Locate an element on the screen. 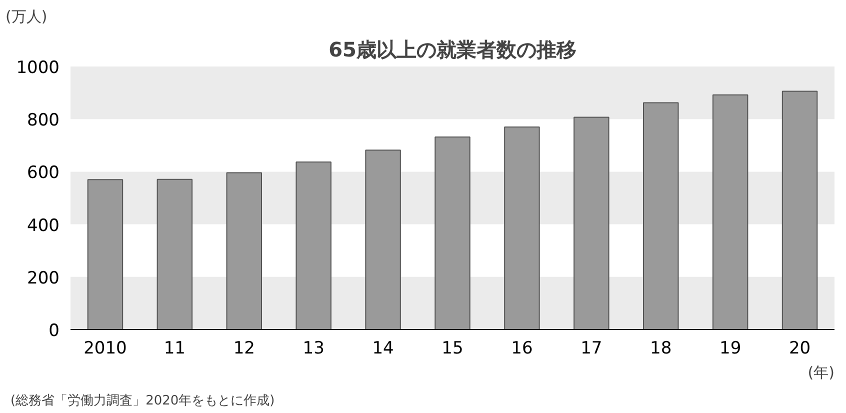 The width and height of the screenshot is (846, 413). y-tick-label: 200 is located at coordinates (43, 278).